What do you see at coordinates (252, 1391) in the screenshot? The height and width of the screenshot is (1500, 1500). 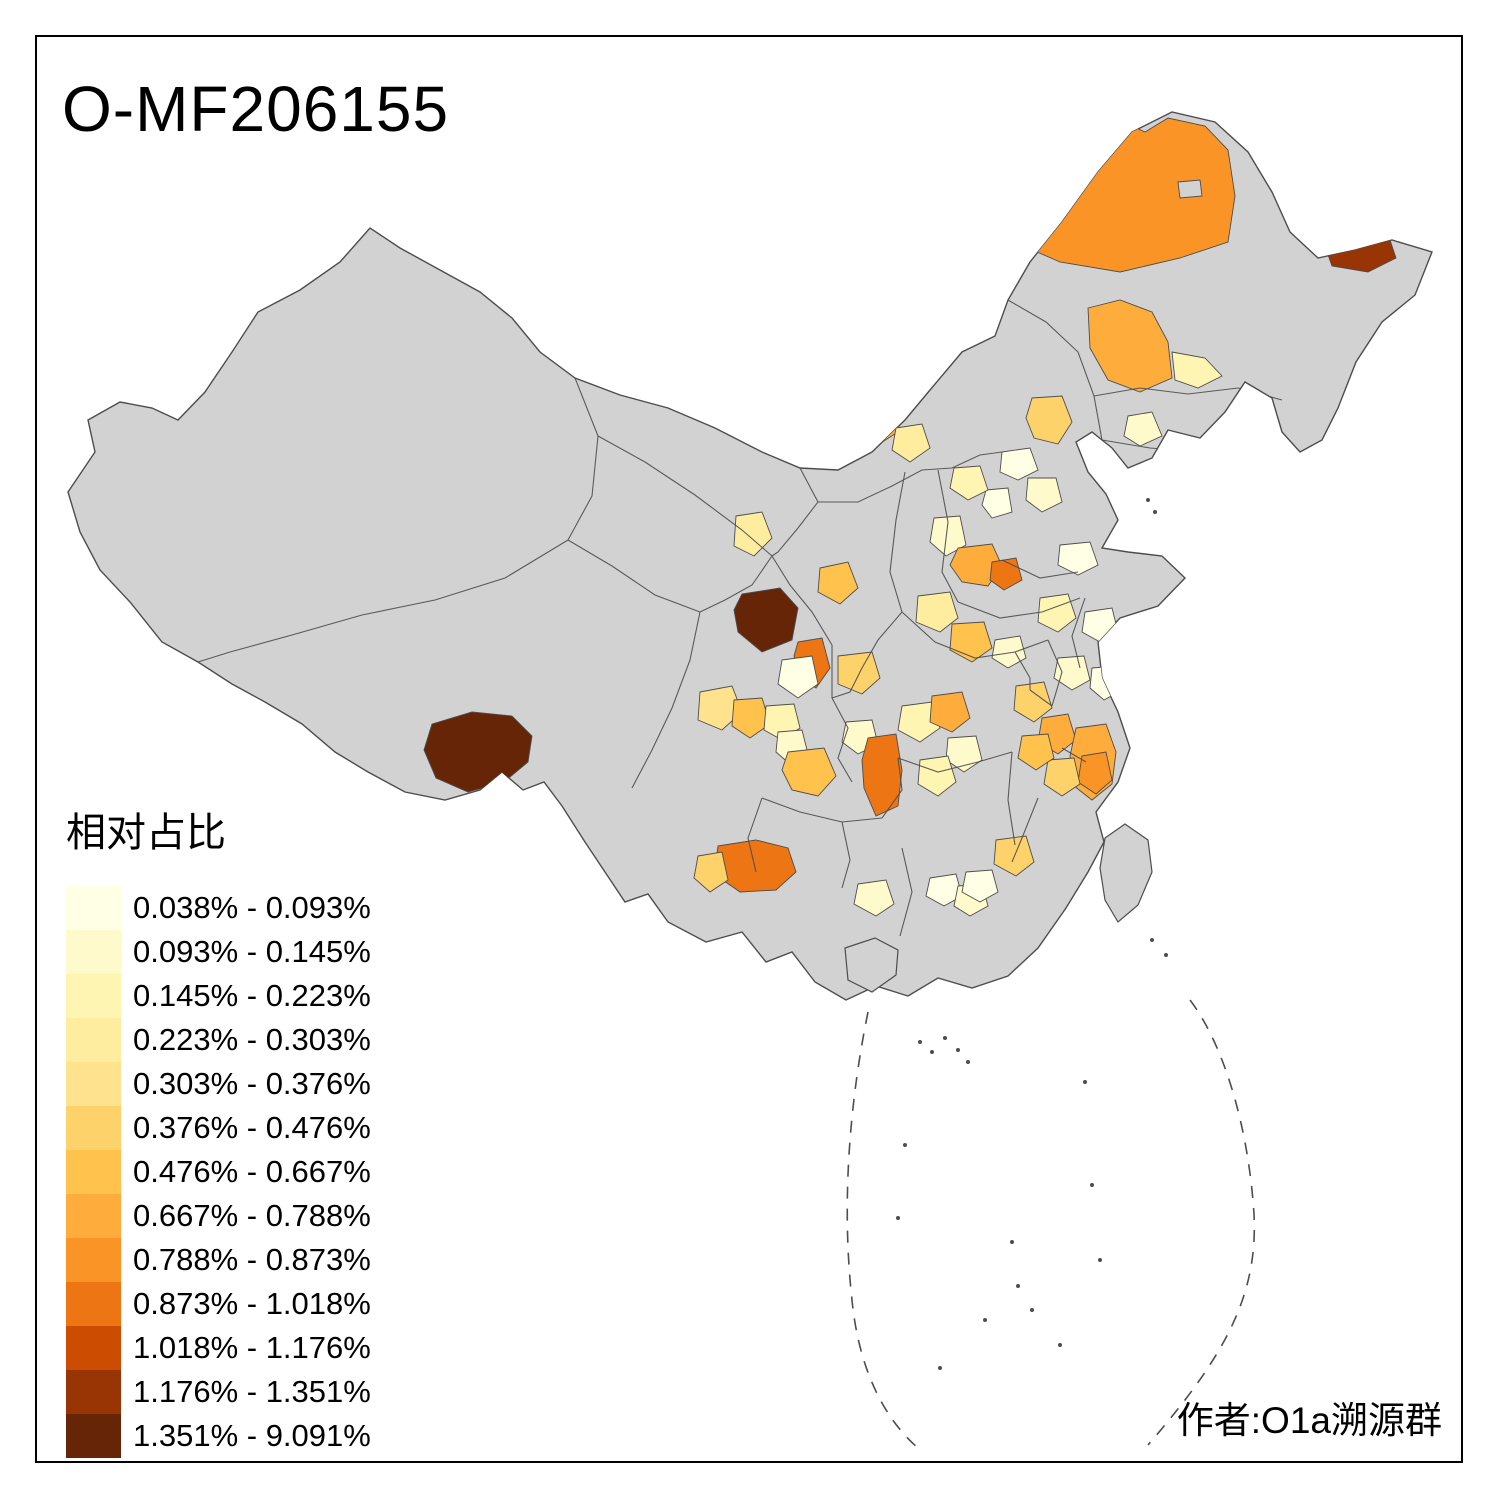 I see `legend-label: 1.176% - 1.351%` at bounding box center [252, 1391].